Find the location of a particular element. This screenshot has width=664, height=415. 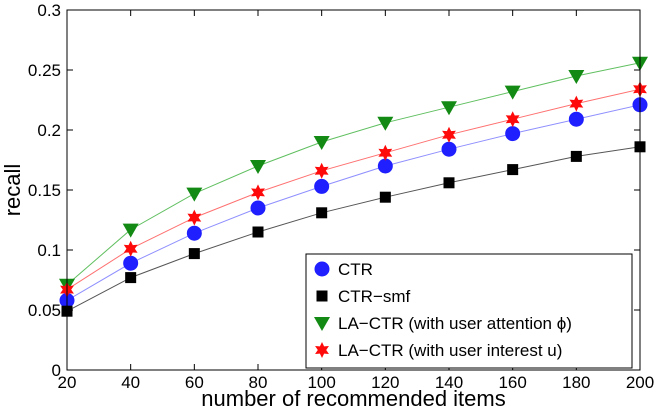

legend-item: LA−CTR (with user interest u) is located at coordinates (438, 350).